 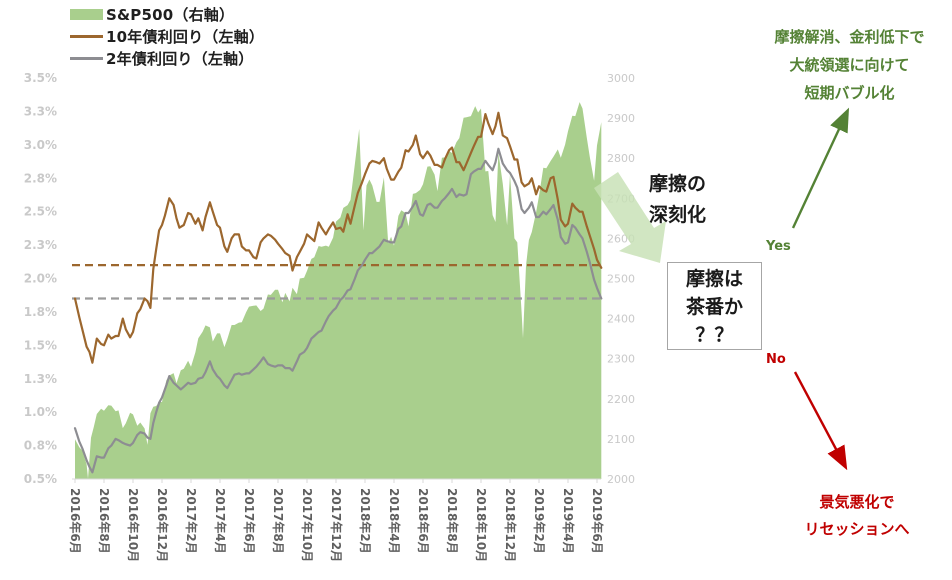 What do you see at coordinates (40, 412) in the screenshot?
I see `left-axis-tick: 1.0%` at bounding box center [40, 412].